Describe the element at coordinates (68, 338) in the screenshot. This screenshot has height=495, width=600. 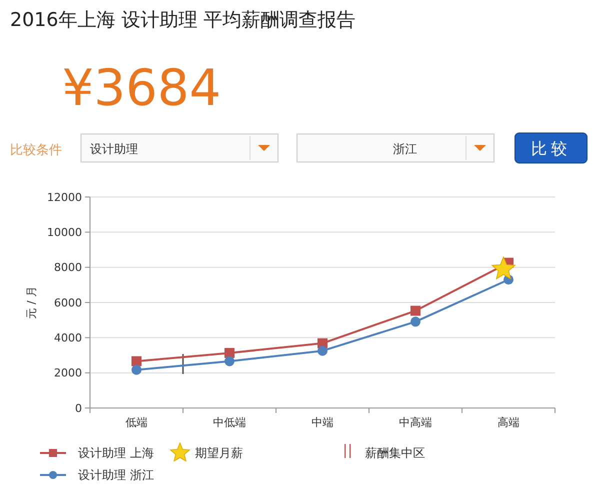
I see `y-tick-label: 4000` at that location.